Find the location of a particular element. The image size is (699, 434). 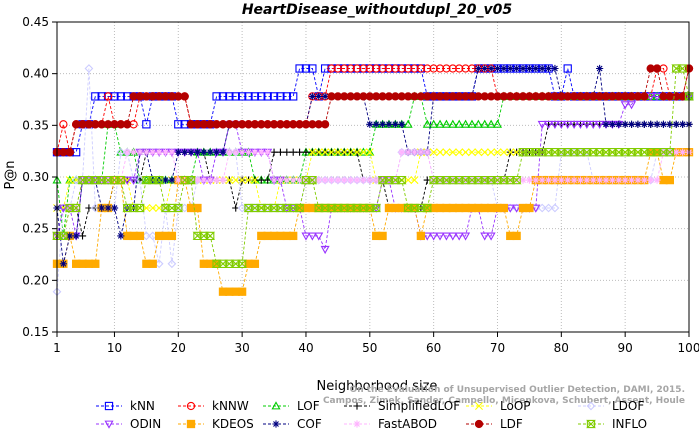

legend-marker-LDOF is located at coordinates (591, 406).